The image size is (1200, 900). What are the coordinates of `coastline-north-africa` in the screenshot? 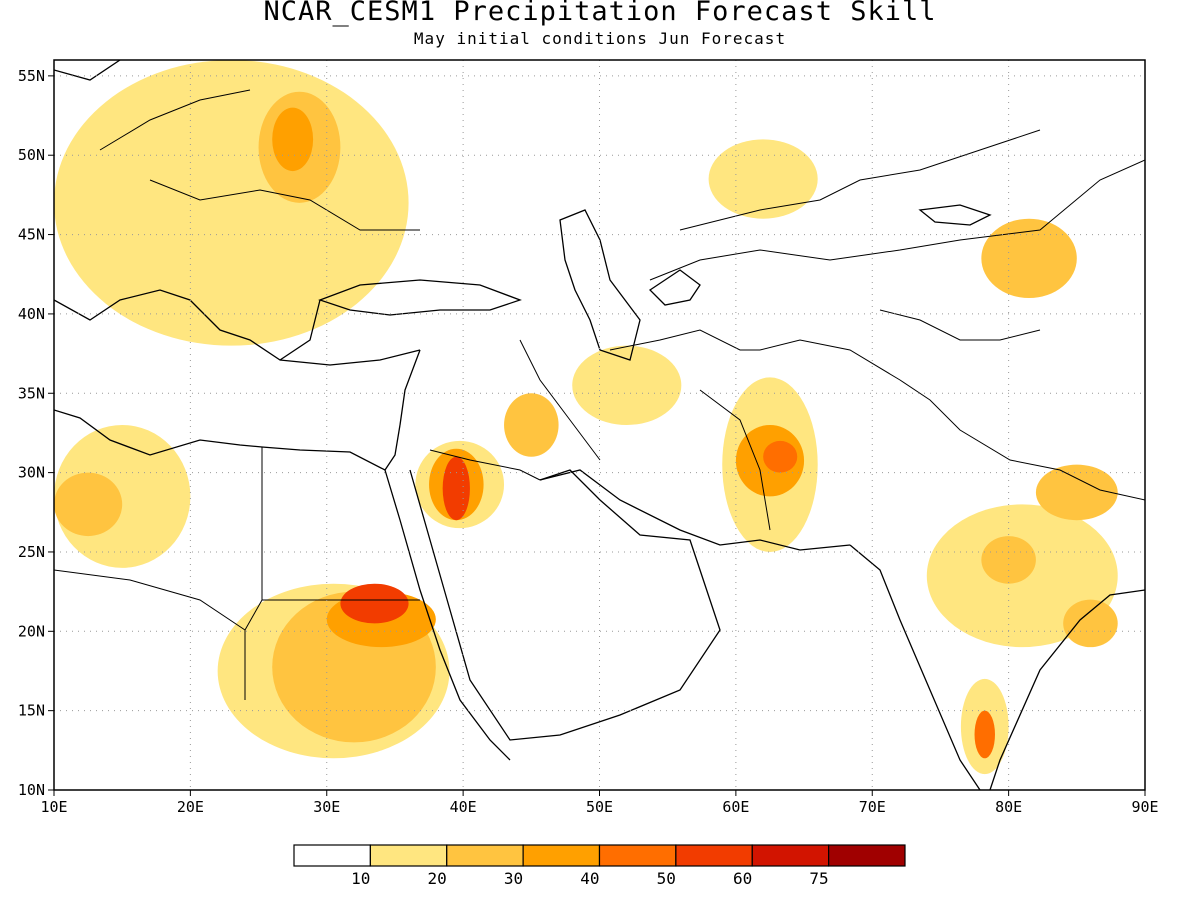 It's located at (227, 440).